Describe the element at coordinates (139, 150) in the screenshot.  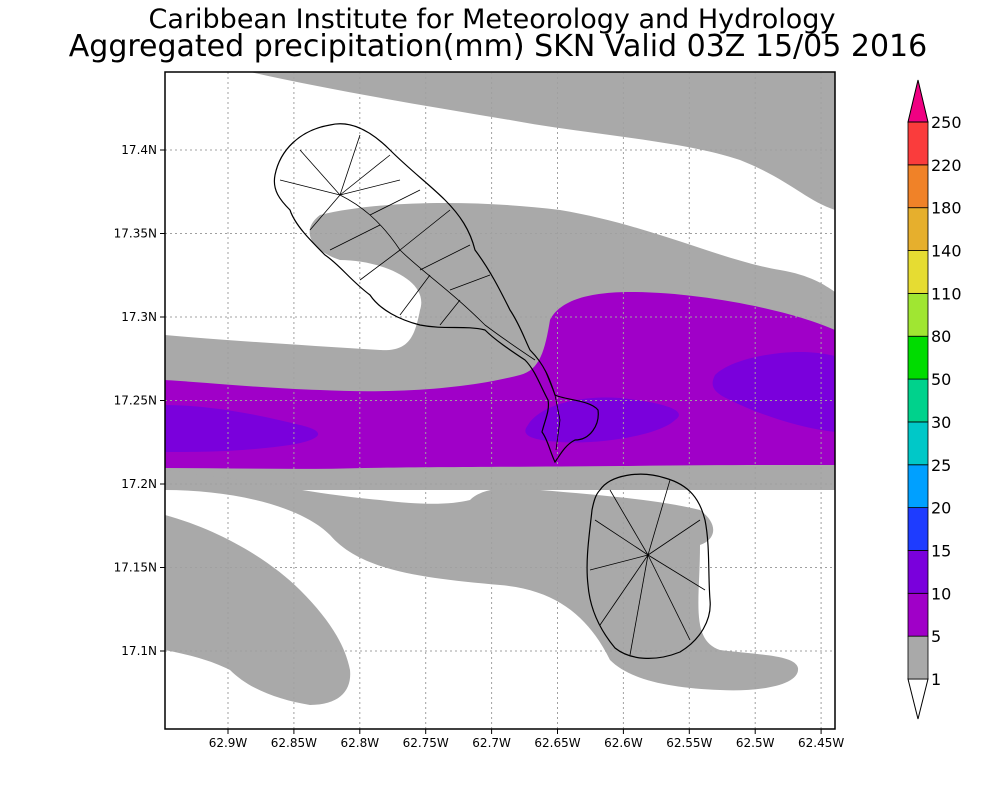
I see `lat-tick-label: 17.4N` at that location.